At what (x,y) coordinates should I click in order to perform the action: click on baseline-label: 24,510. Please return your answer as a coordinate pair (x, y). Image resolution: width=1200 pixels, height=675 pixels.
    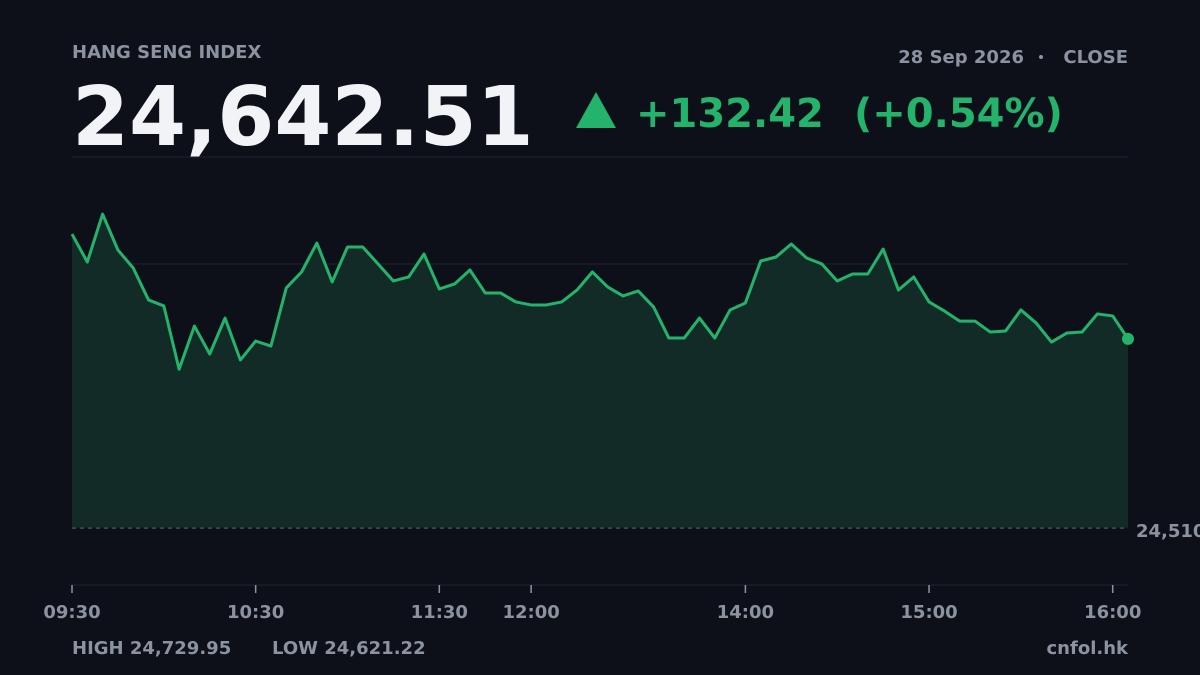
    Looking at the image, I should click on (1168, 531).